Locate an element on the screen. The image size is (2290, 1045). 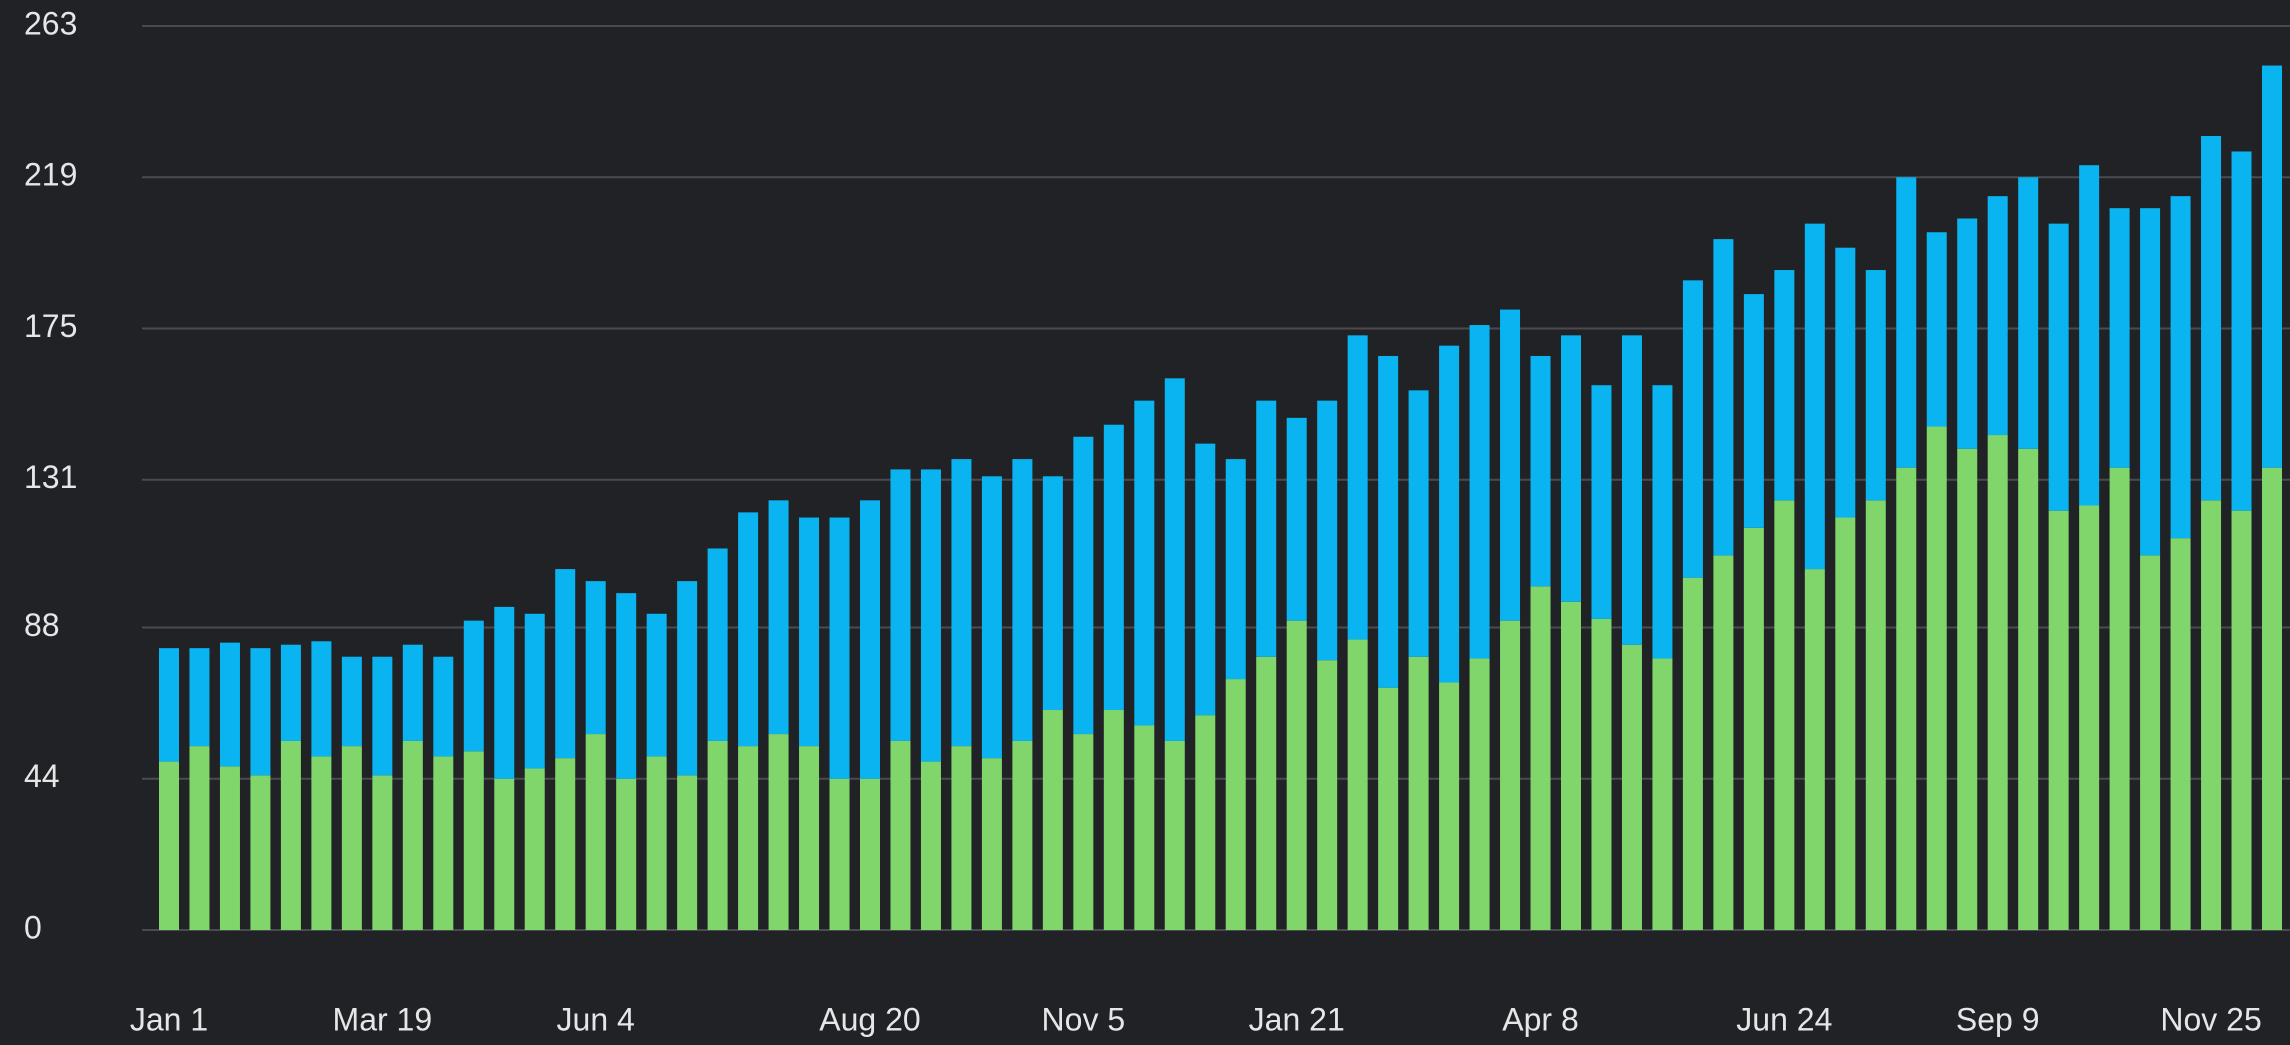
x-tick-label: Jun 4 is located at coordinates (596, 1019).